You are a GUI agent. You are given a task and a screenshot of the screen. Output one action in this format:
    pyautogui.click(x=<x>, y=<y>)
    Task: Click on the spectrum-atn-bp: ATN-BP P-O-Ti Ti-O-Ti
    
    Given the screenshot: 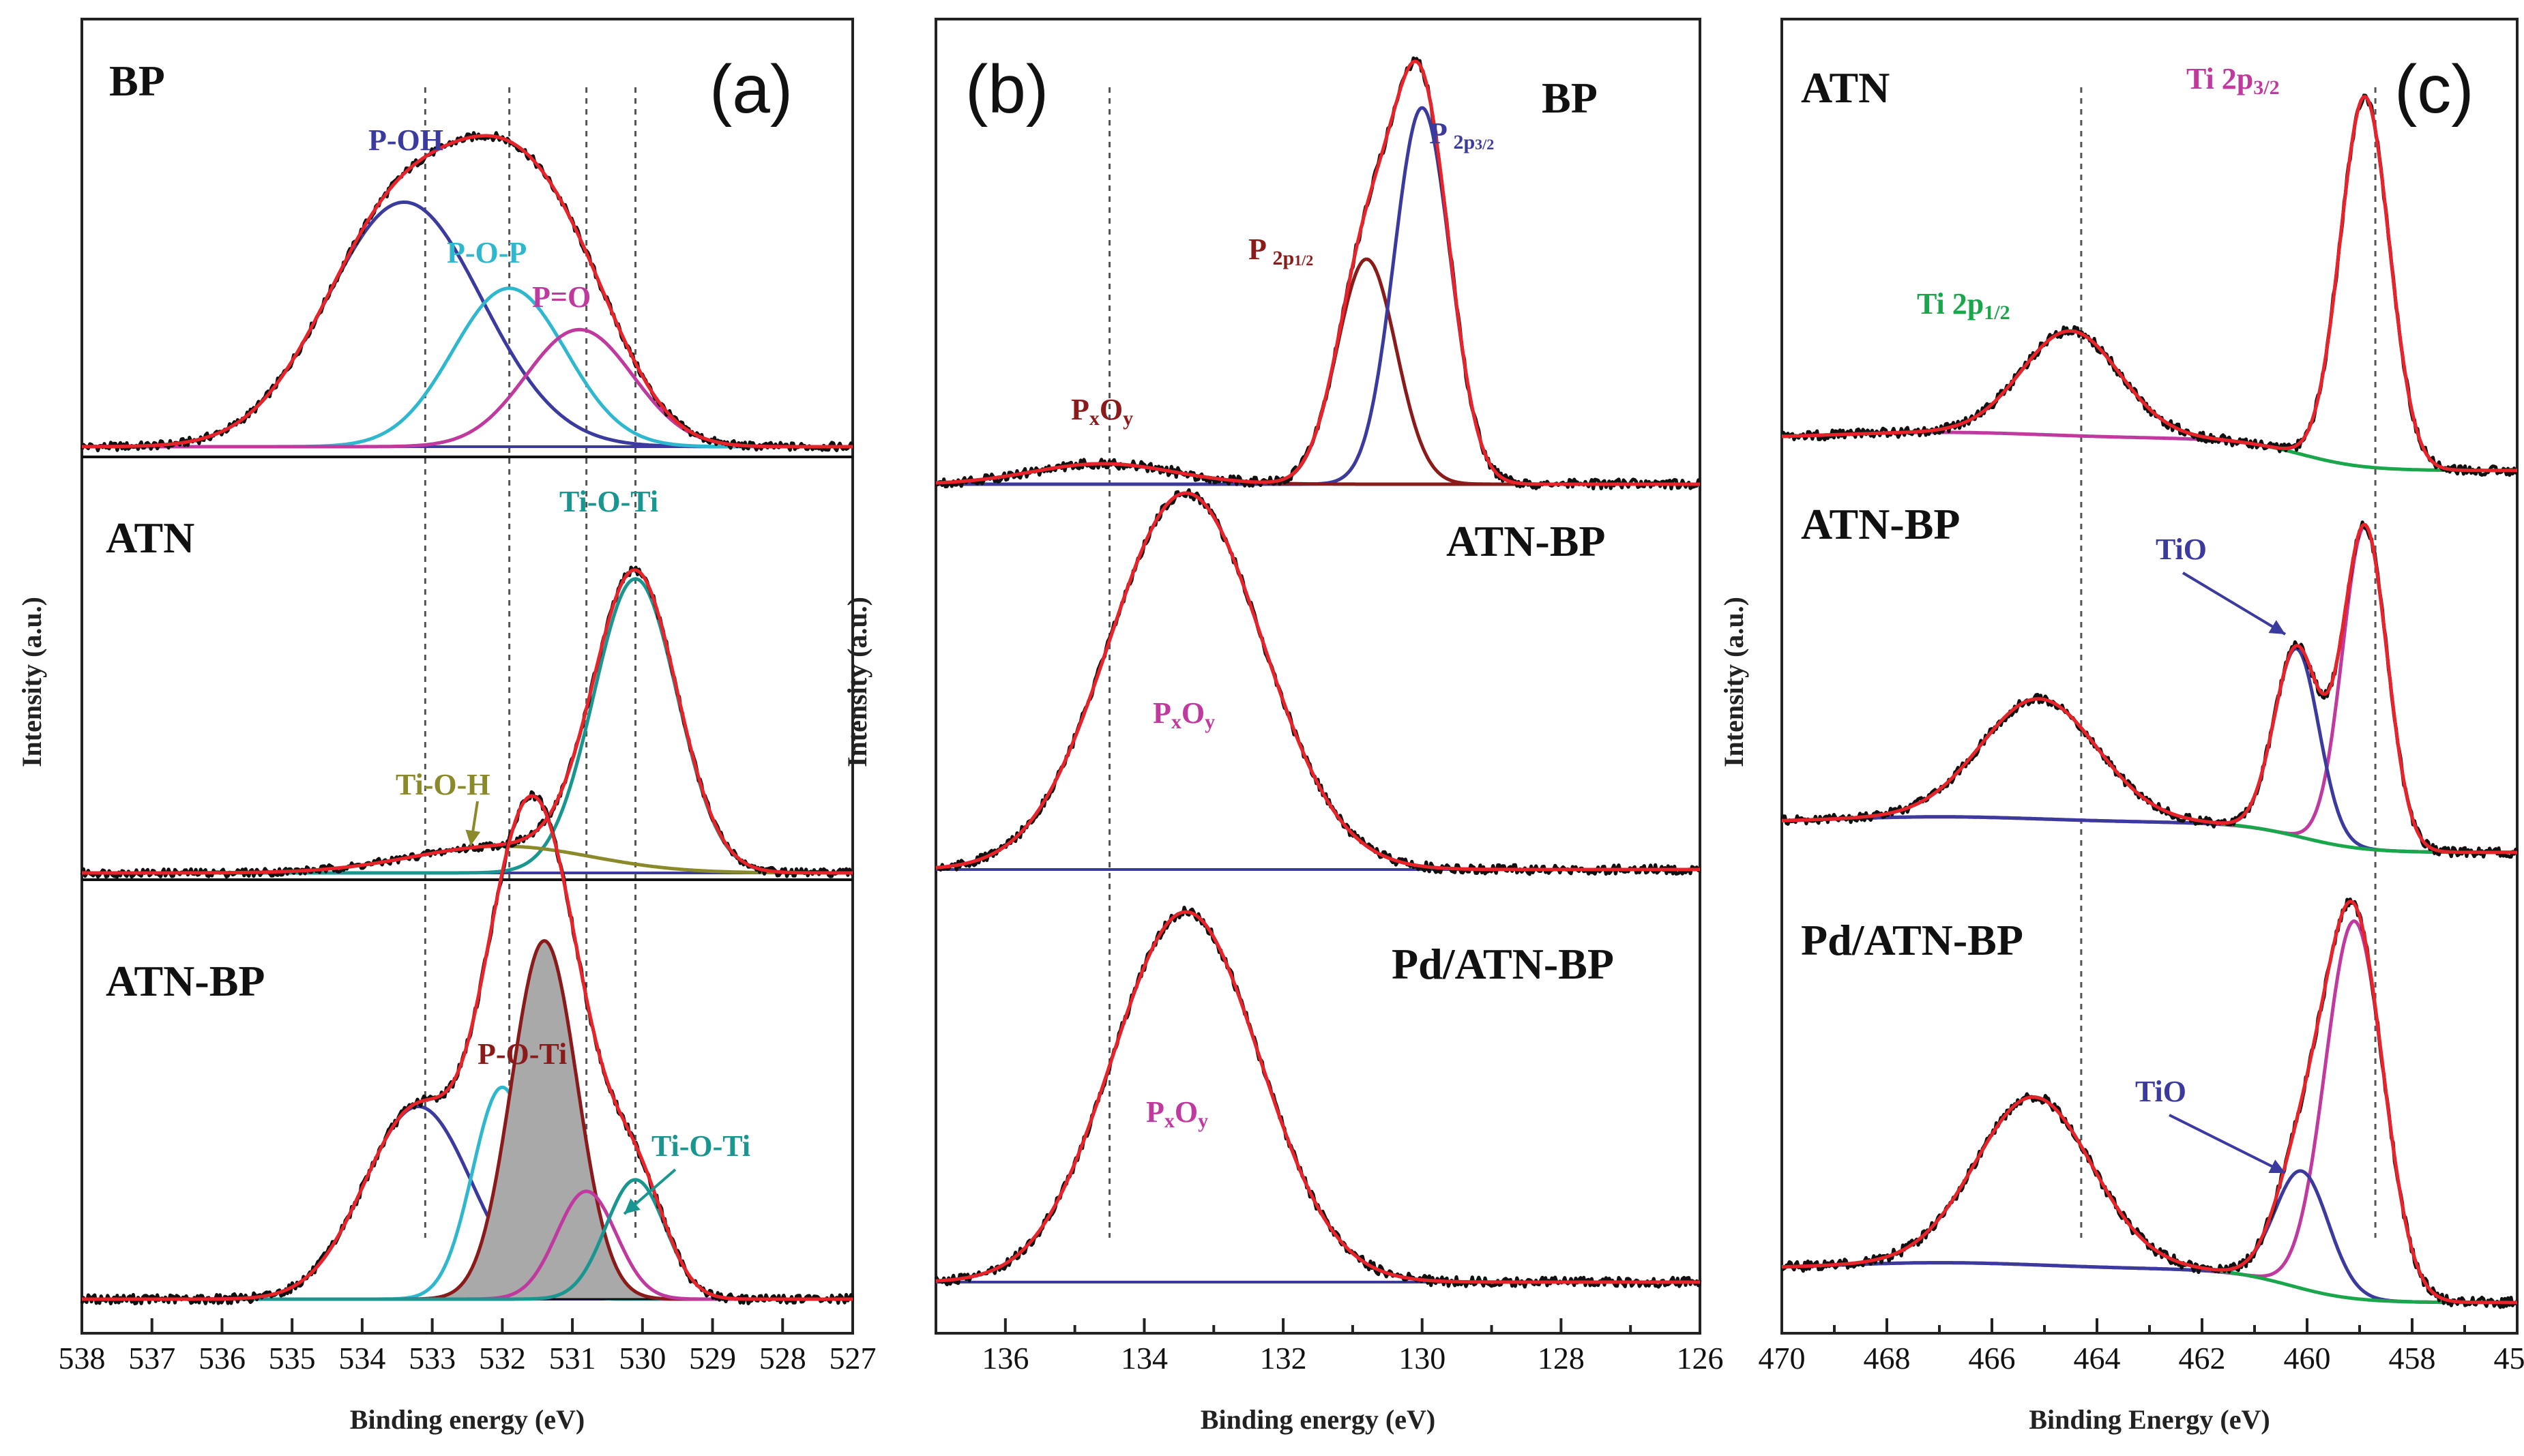 What is the action you would take?
    pyautogui.click(x=468, y=1048)
    